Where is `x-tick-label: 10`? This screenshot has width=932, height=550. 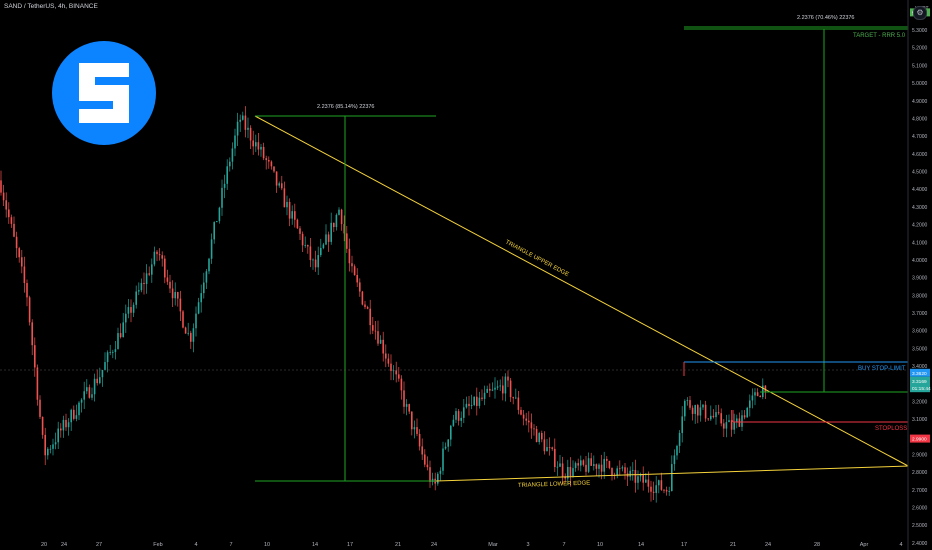 x-tick-label: 10 is located at coordinates (267, 545).